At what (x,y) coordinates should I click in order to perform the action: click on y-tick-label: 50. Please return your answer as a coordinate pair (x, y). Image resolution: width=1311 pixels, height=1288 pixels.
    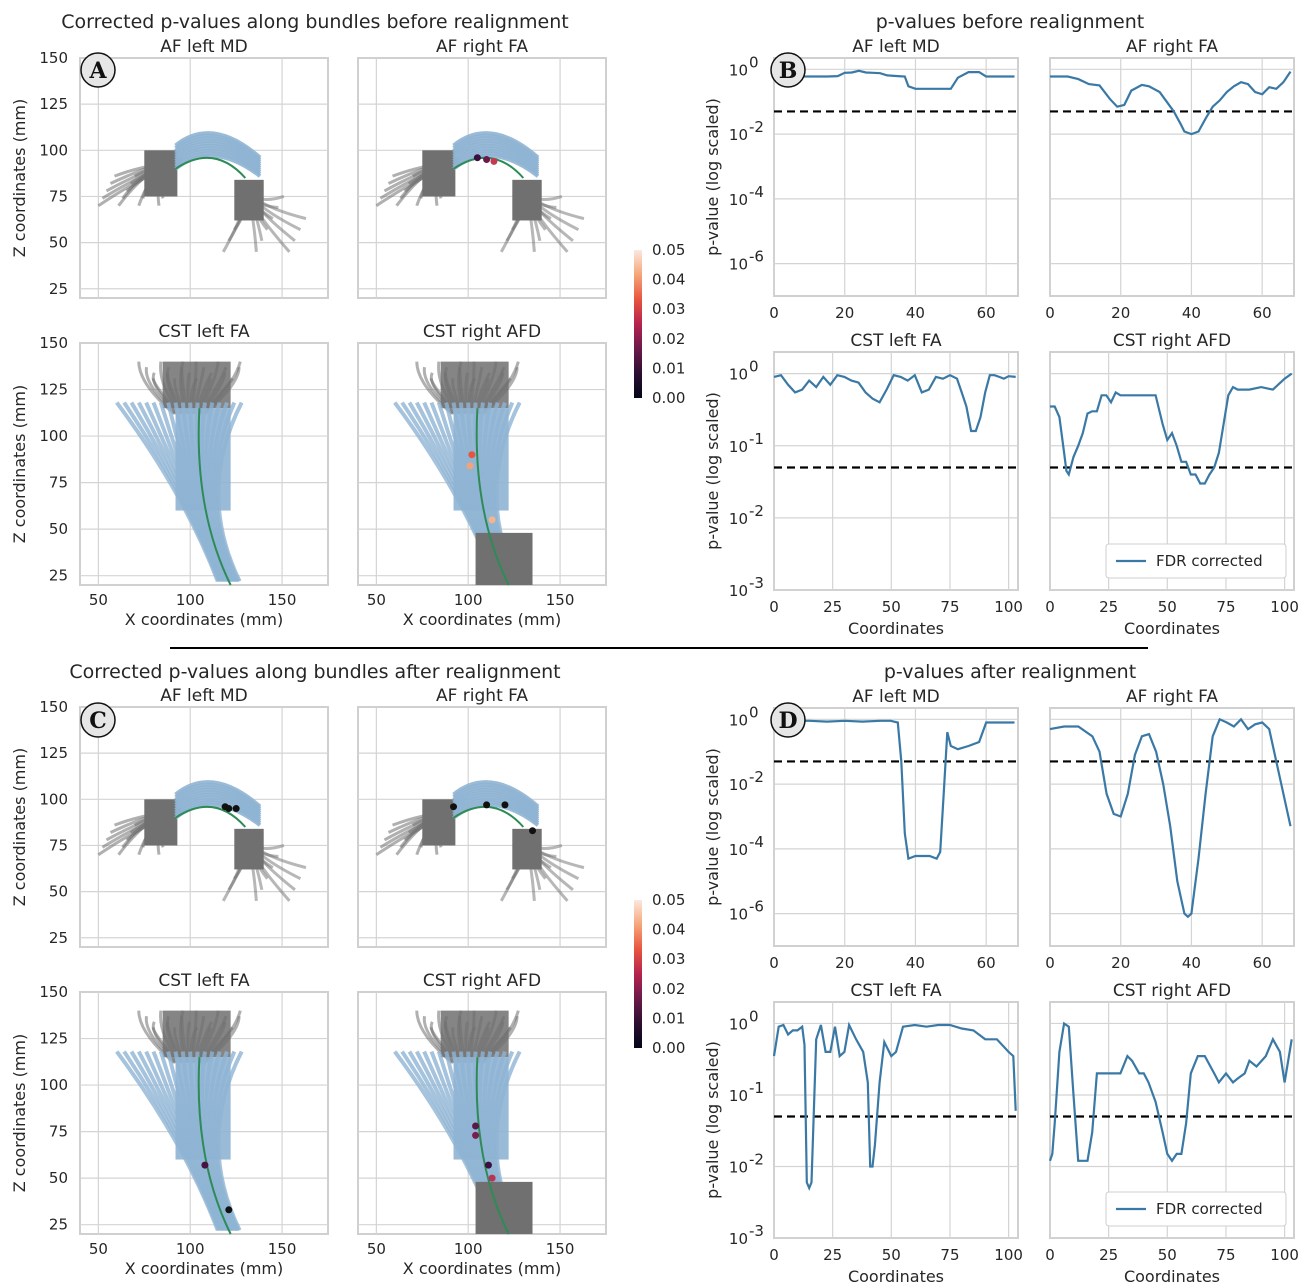
    Looking at the image, I should click on (58, 892).